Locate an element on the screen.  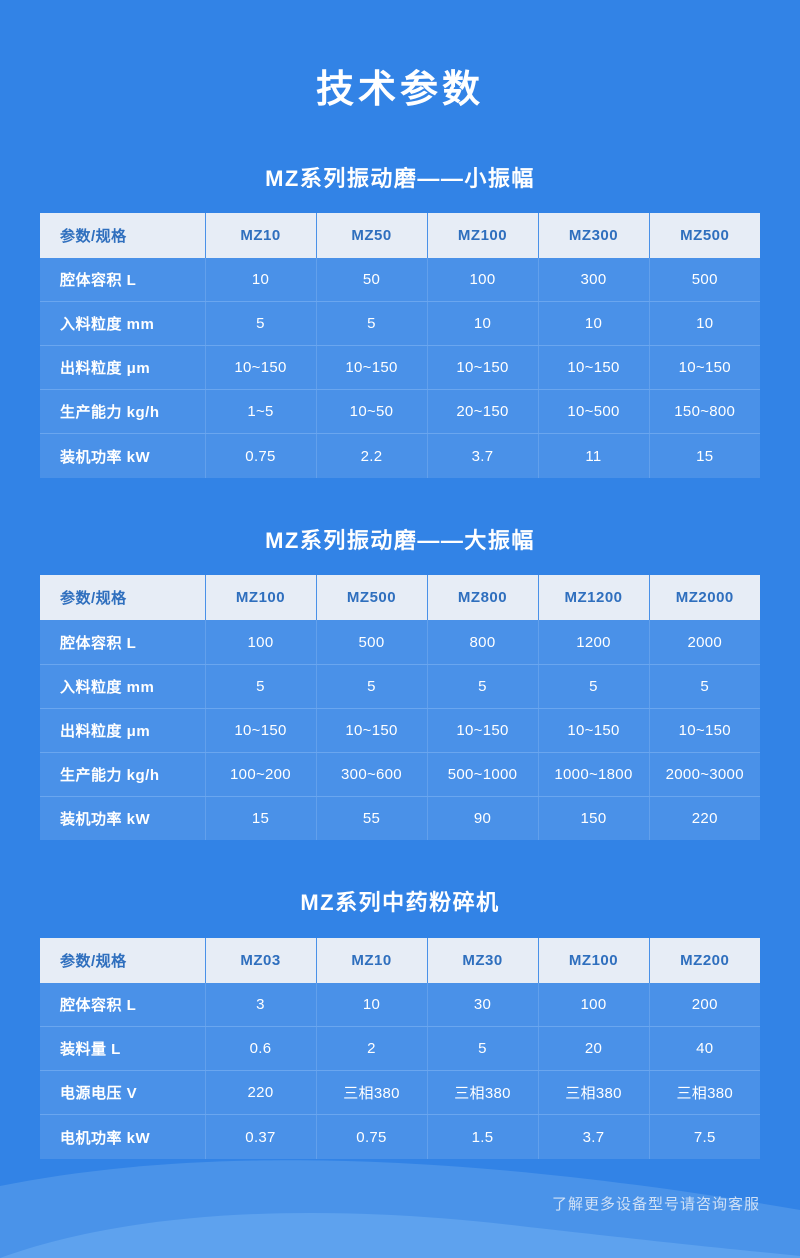
table-row: 装料量 L 0.6 2 5 20 40 is located at coordinates (400, 1049).